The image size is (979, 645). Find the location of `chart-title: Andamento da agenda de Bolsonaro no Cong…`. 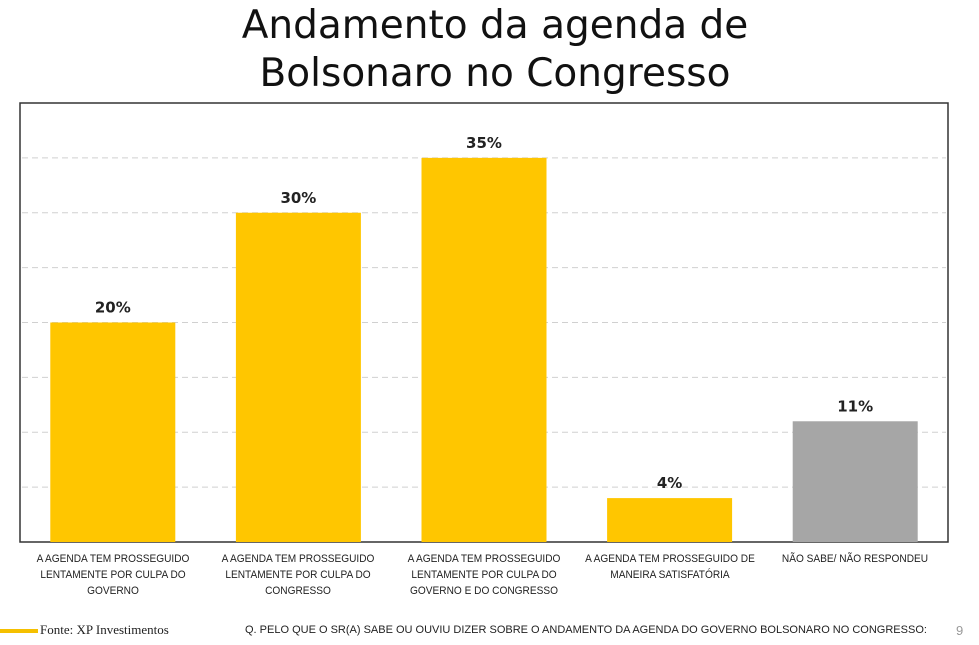

chart-title: Andamento da agenda de Bolsonaro no Cong… is located at coordinates (489, 50).